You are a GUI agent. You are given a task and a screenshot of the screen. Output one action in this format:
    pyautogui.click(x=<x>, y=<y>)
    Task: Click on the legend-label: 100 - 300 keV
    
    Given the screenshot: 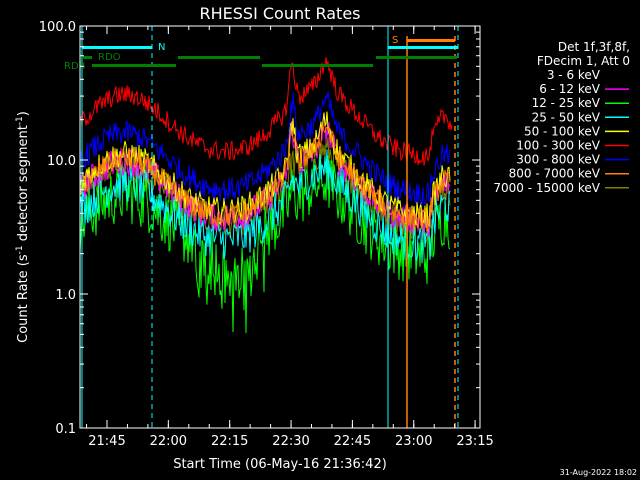 What is the action you would take?
    pyautogui.click(x=558, y=146)
    